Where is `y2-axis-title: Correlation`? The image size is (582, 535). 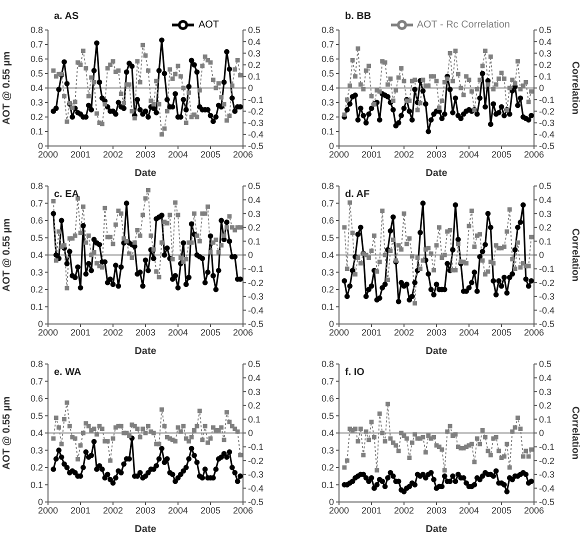 y2-axis-title: Correlation is located at coordinates (574, 88).